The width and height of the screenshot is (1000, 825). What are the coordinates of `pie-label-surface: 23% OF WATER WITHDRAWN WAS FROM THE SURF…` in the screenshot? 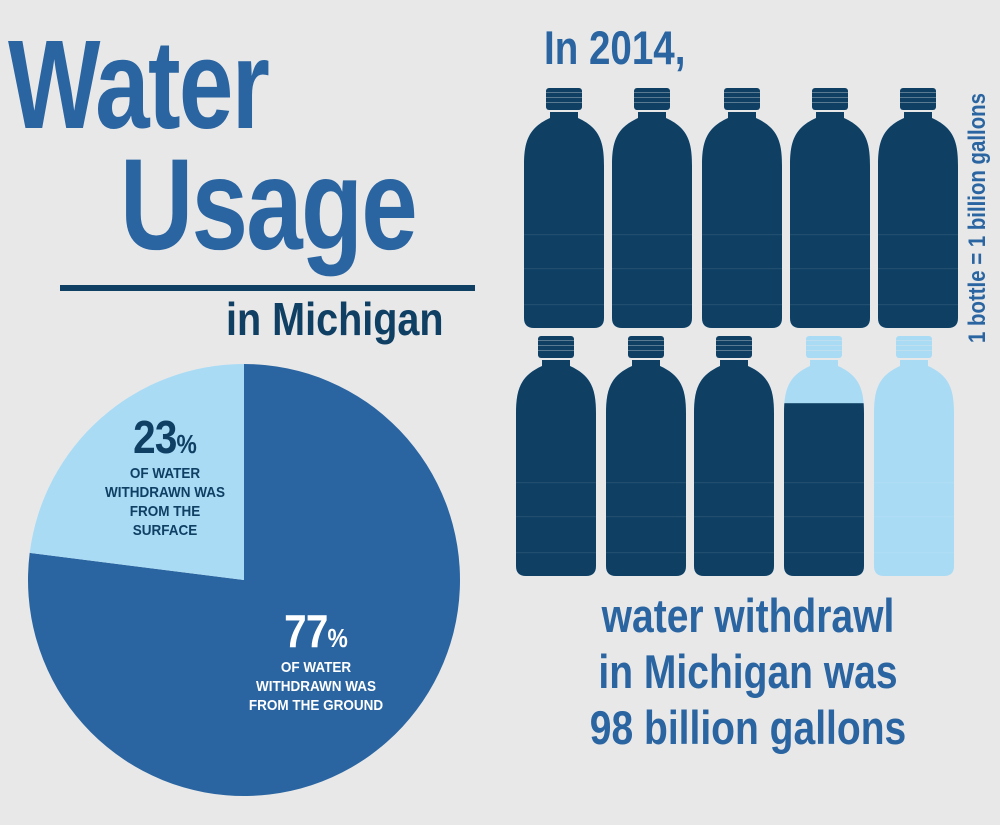 It's located at (165, 475).